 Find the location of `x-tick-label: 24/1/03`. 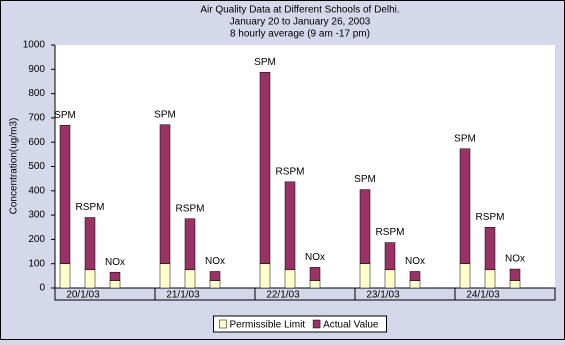

x-tick-label: 24/1/03 is located at coordinates (483, 295).